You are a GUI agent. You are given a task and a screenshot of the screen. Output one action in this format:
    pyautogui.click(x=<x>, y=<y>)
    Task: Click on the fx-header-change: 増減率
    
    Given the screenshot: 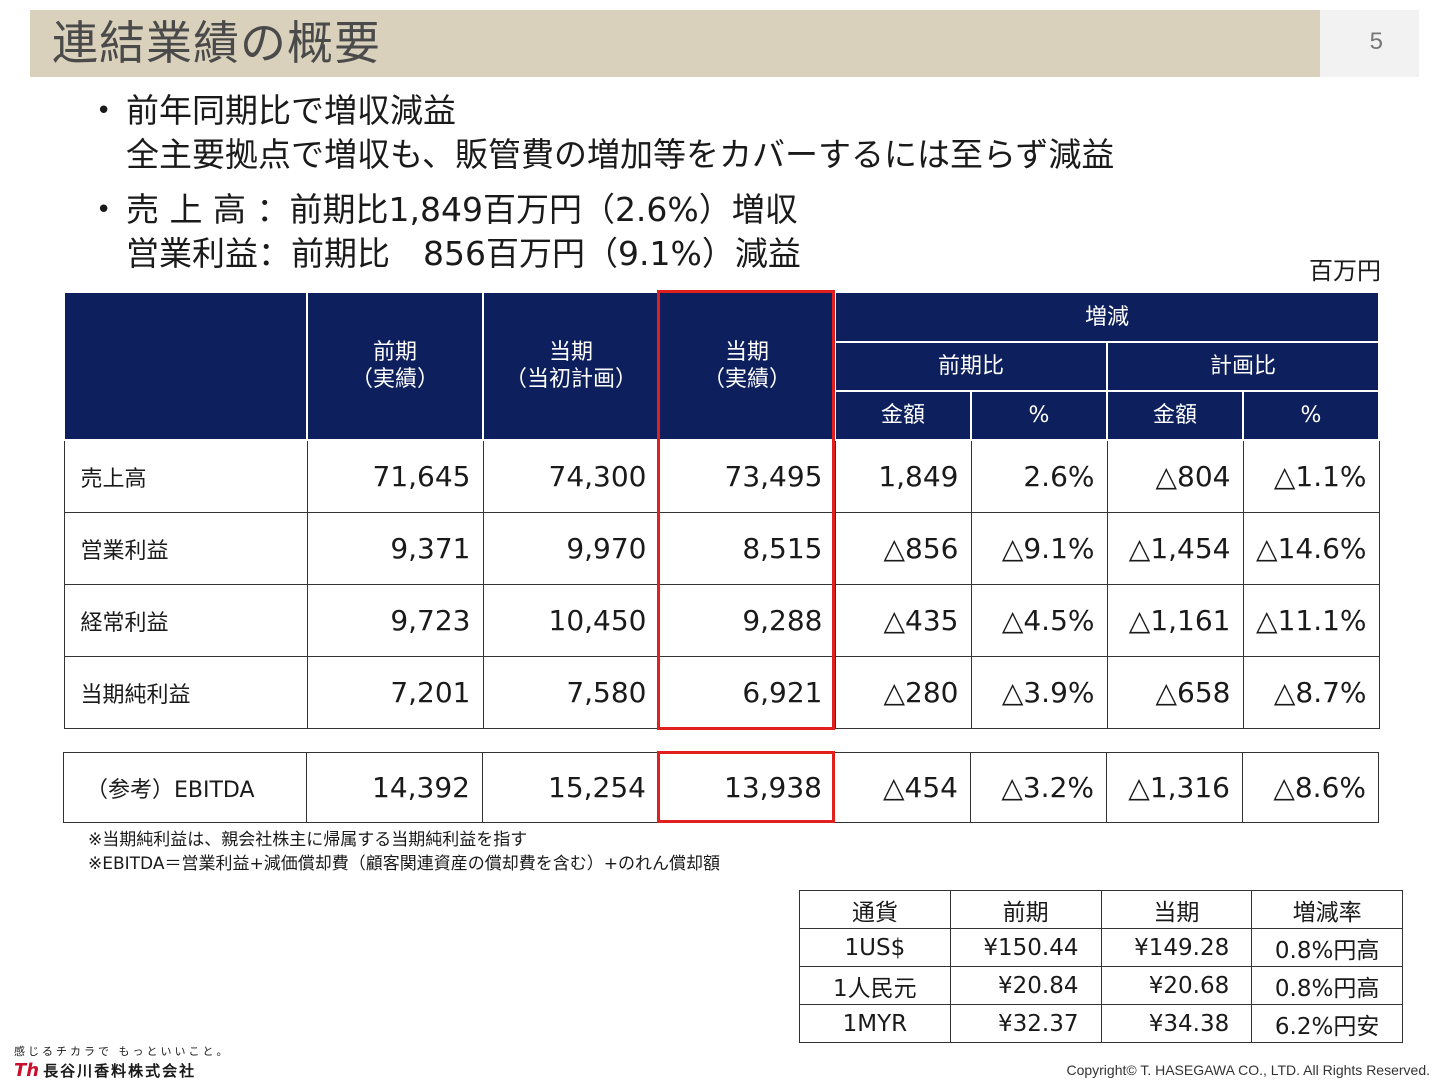 What is the action you would take?
    pyautogui.click(x=1327, y=909)
    